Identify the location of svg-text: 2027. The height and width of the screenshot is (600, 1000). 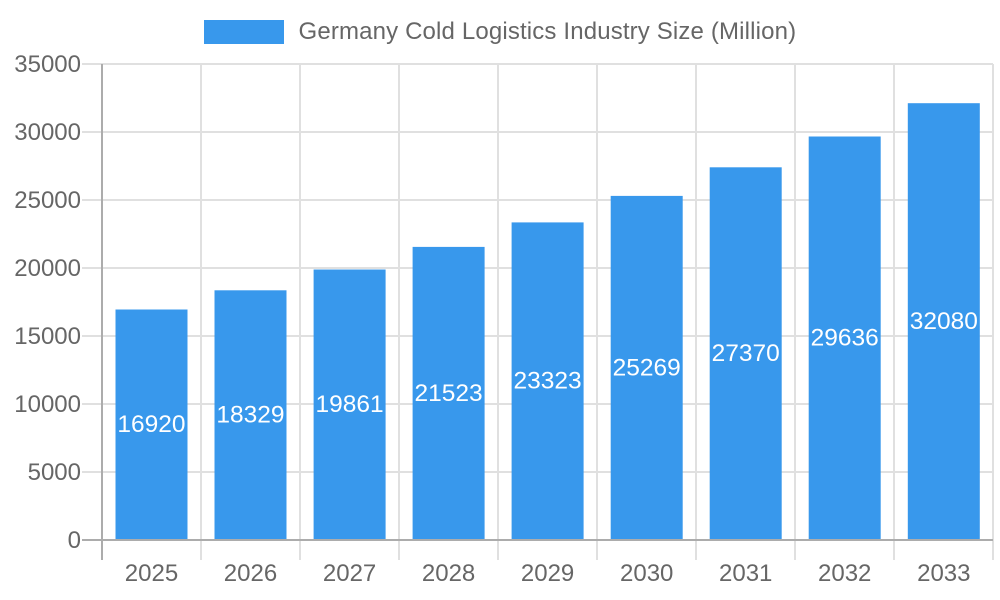
(349, 573).